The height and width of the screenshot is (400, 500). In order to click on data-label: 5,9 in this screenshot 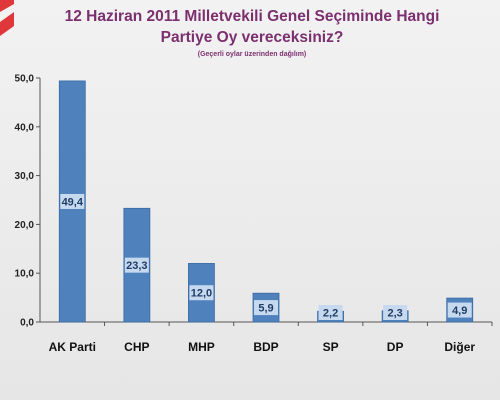, I will do `click(265, 309)`.